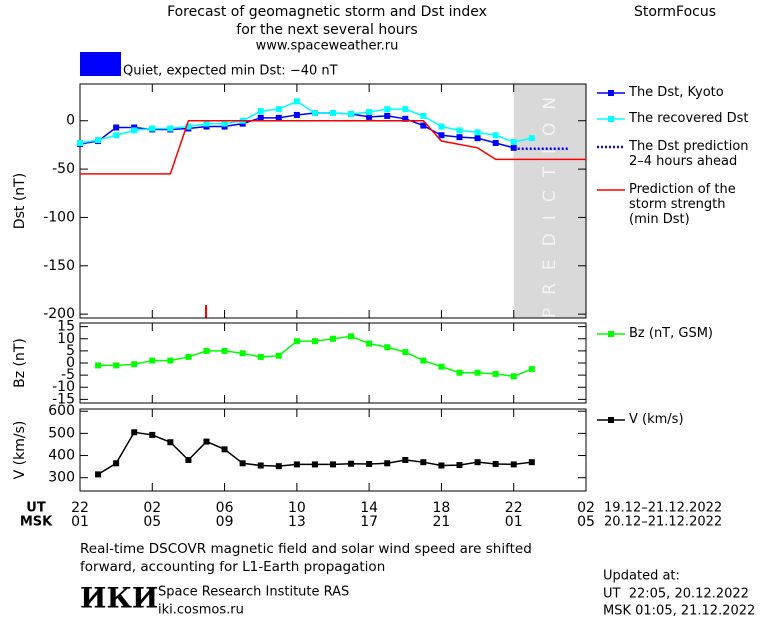  I want to click on y-tick-label: 15, so click(66, 327).